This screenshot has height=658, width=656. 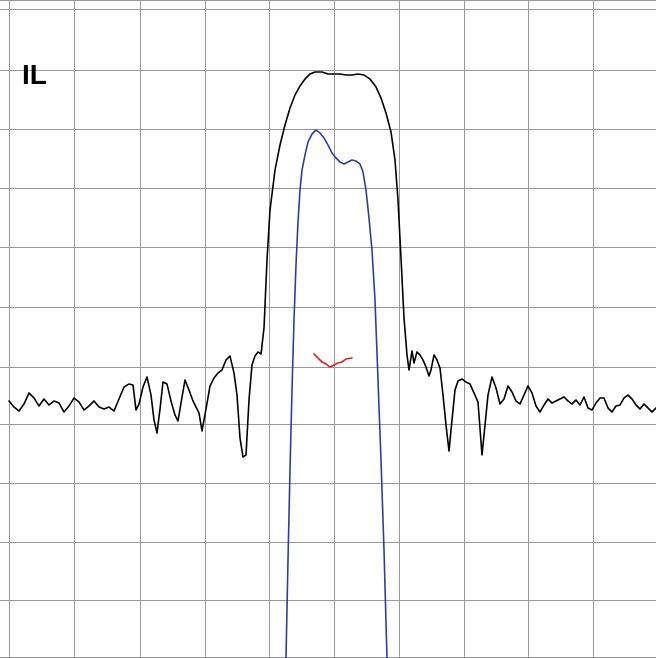 What do you see at coordinates (34, 74) in the screenshot?
I see `panel-label: IL` at bounding box center [34, 74].